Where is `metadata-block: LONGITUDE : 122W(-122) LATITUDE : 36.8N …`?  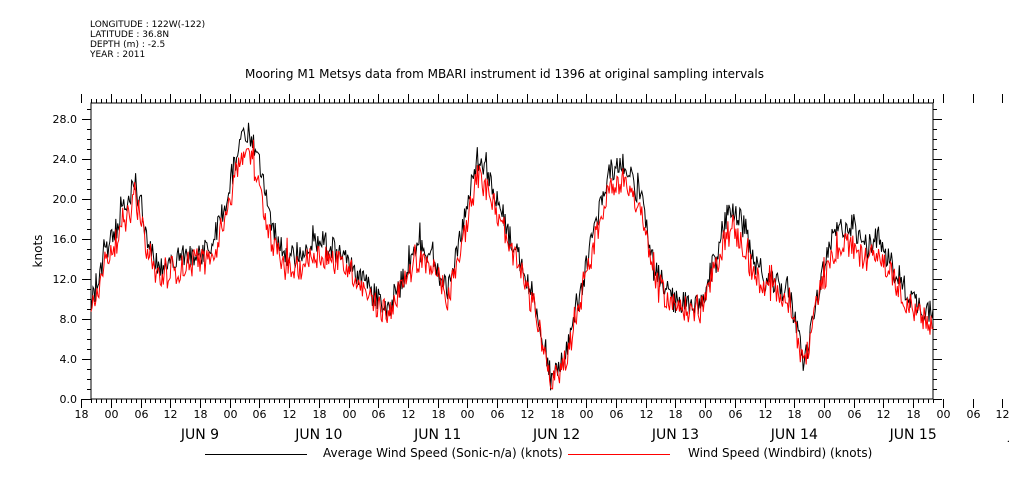
metadata-block: LONGITUDE : 122W(-122) LATITUDE : 36.8N … is located at coordinates (147, 40).